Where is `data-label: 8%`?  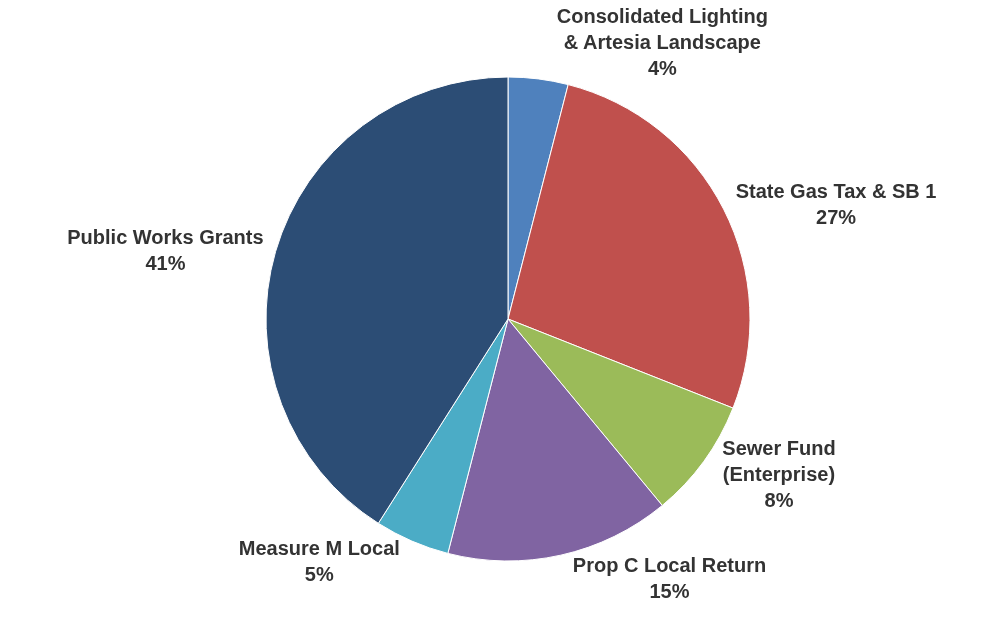
data-label: 8% is located at coordinates (779, 500).